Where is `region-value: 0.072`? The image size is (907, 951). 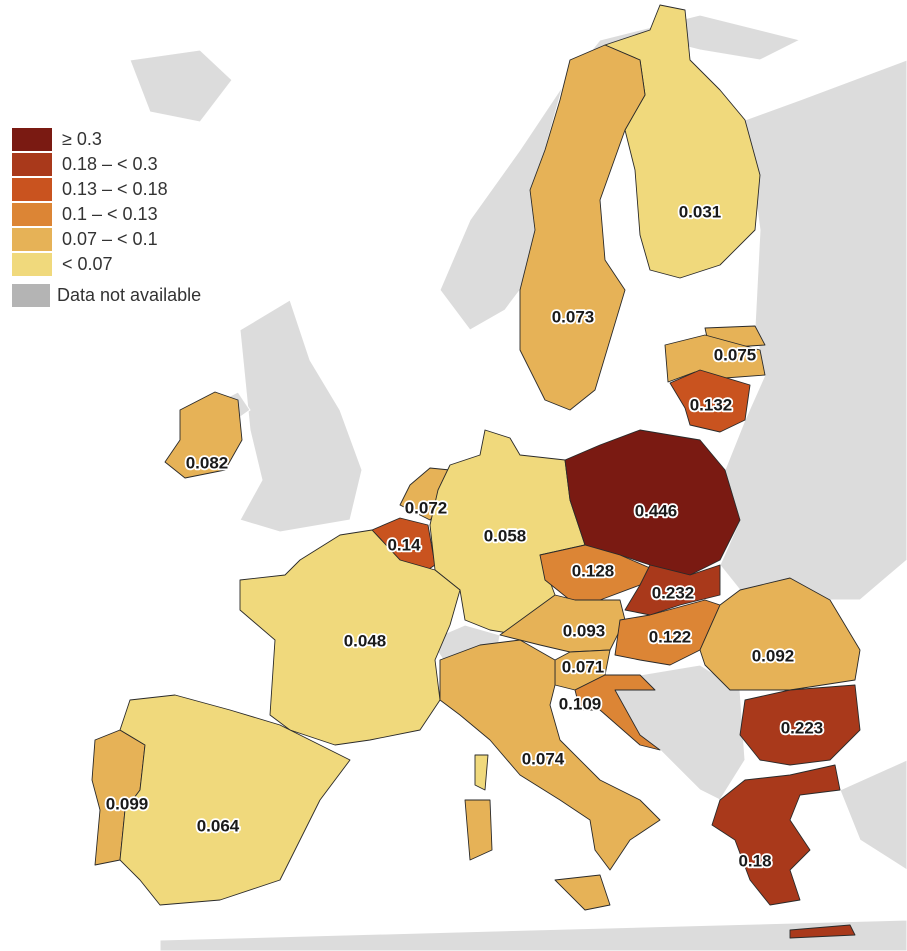 region-value: 0.072 is located at coordinates (426, 507).